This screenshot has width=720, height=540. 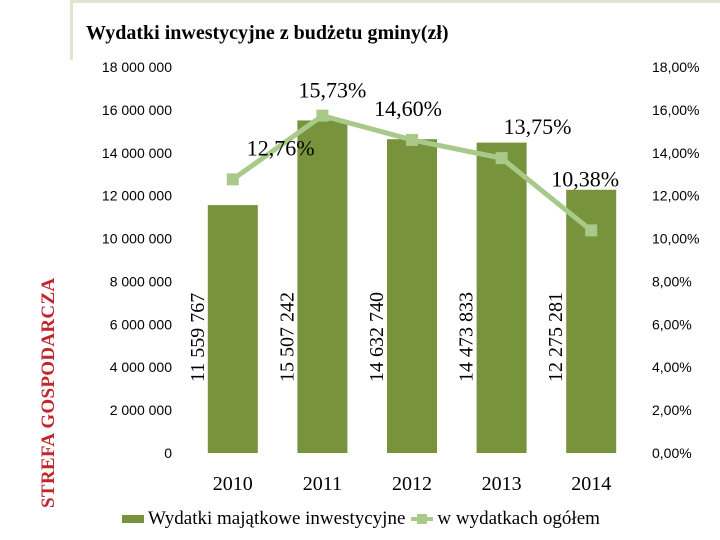 I want to click on legend-bar-swatch, so click(x=133, y=519).